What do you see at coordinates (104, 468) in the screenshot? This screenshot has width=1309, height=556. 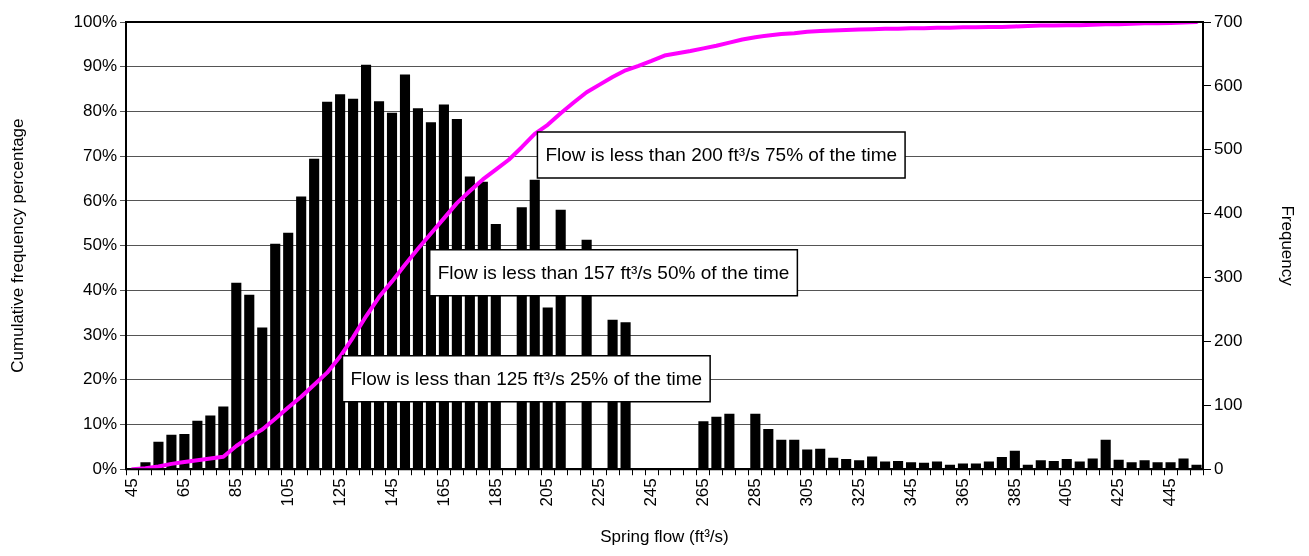 I see `y-tick-label: 0%` at bounding box center [104, 468].